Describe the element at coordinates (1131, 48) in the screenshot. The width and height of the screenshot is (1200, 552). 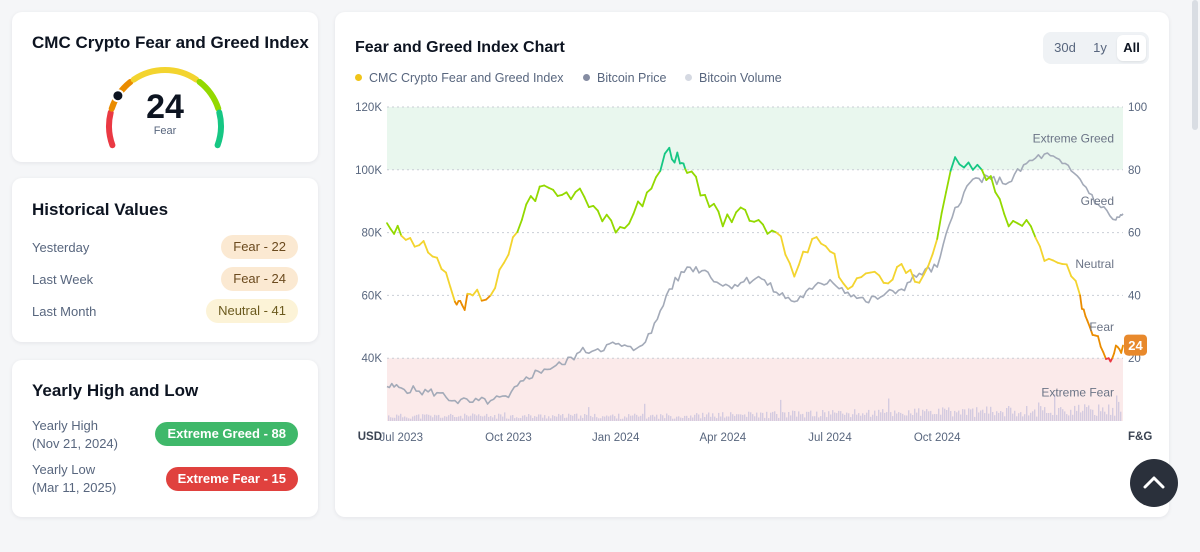
I see `range-all-button: All` at that location.